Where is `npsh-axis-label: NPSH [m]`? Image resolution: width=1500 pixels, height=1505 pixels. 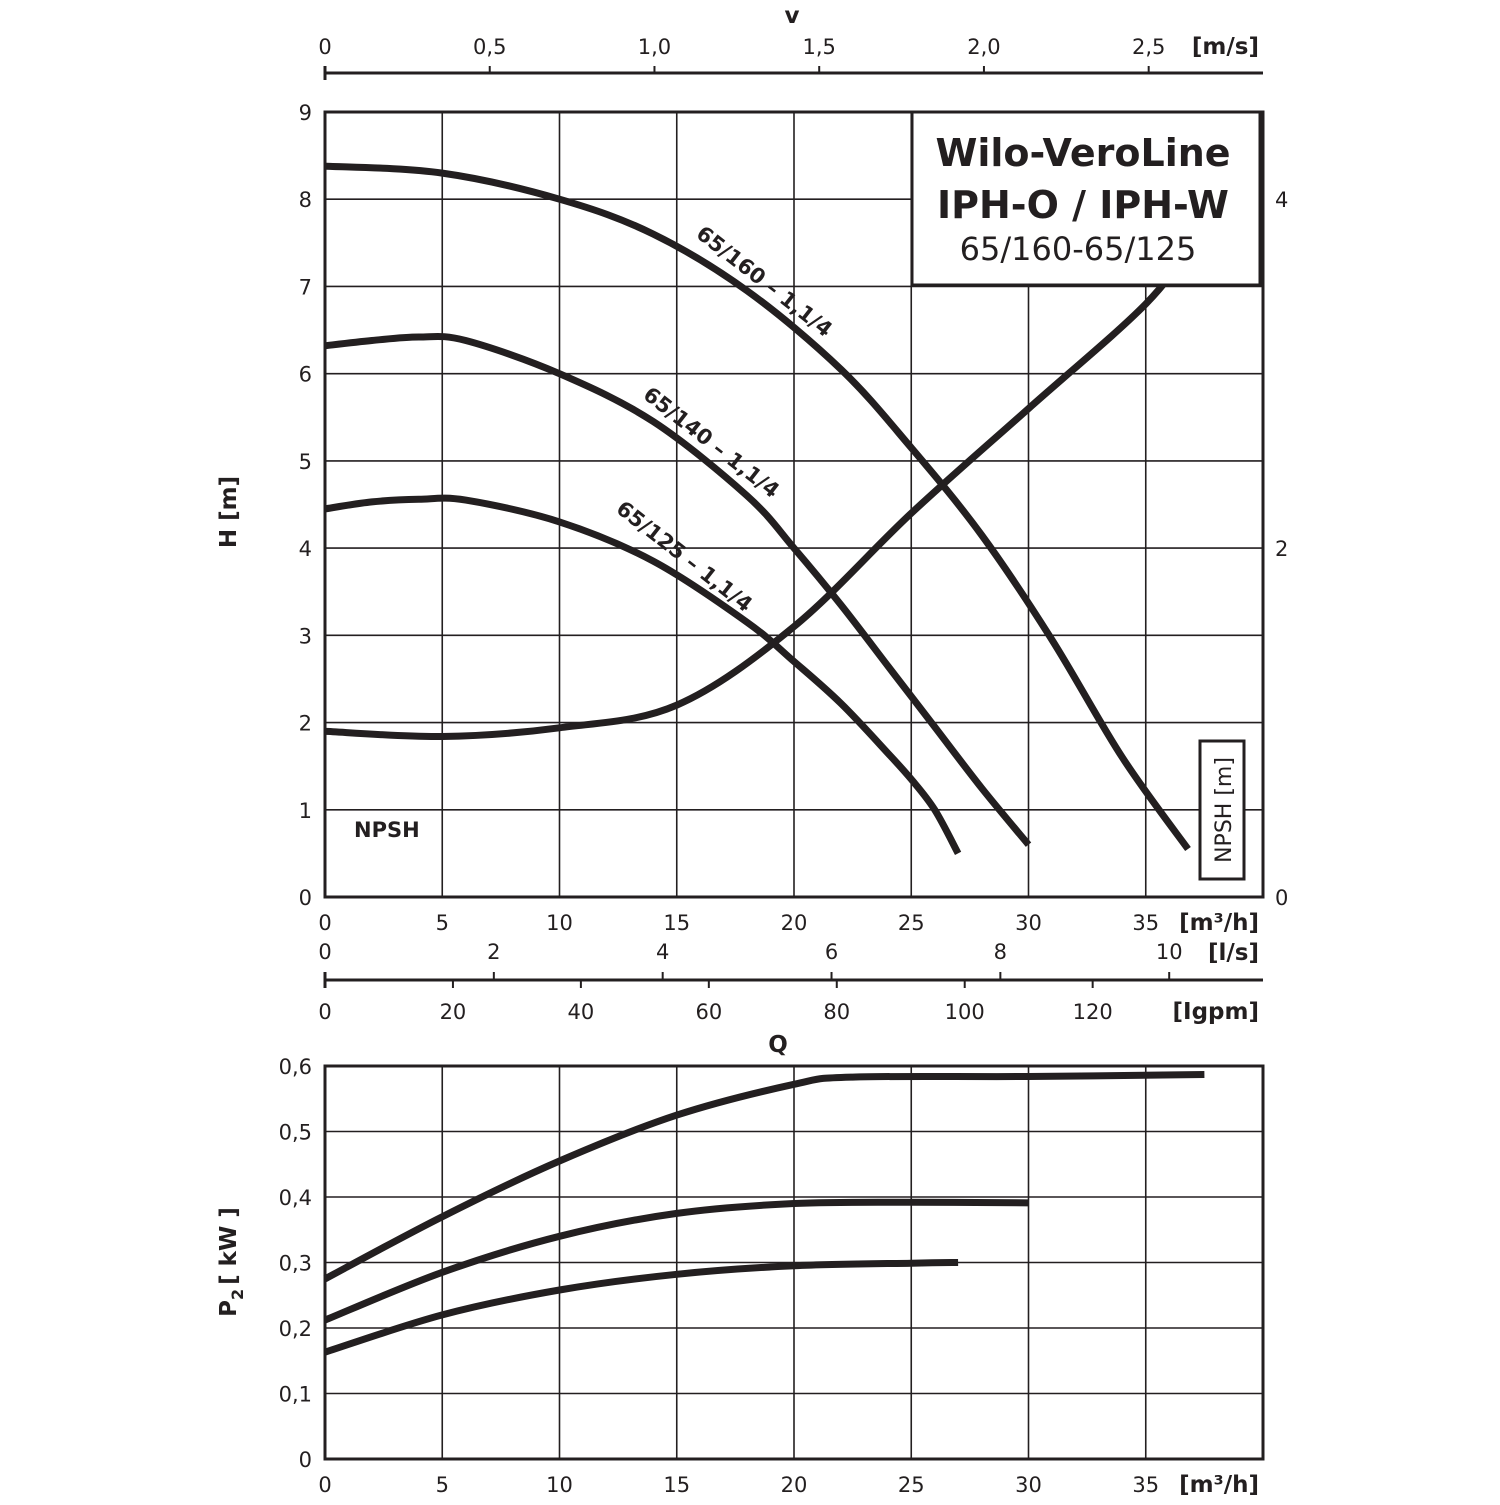
npsh-axis-label: NPSH [m] is located at coordinates (1224, 810).